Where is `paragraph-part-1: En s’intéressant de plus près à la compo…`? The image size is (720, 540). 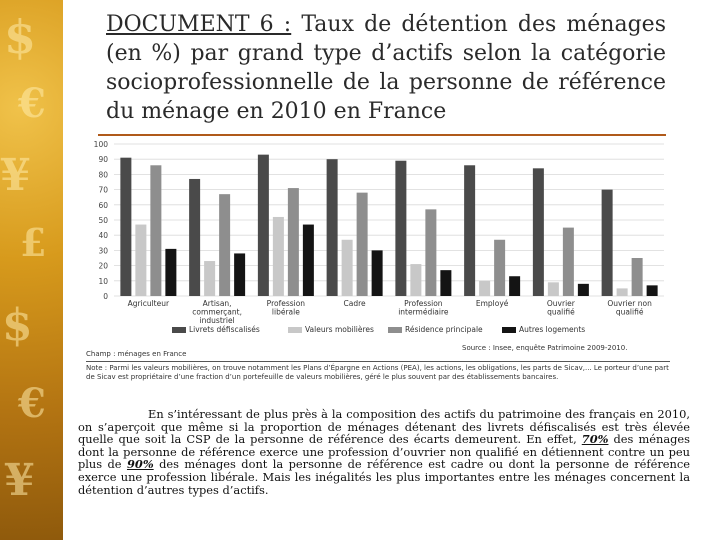 paragraph-part-1: En s’intéressant de plus près à la compo… is located at coordinates (384, 427).